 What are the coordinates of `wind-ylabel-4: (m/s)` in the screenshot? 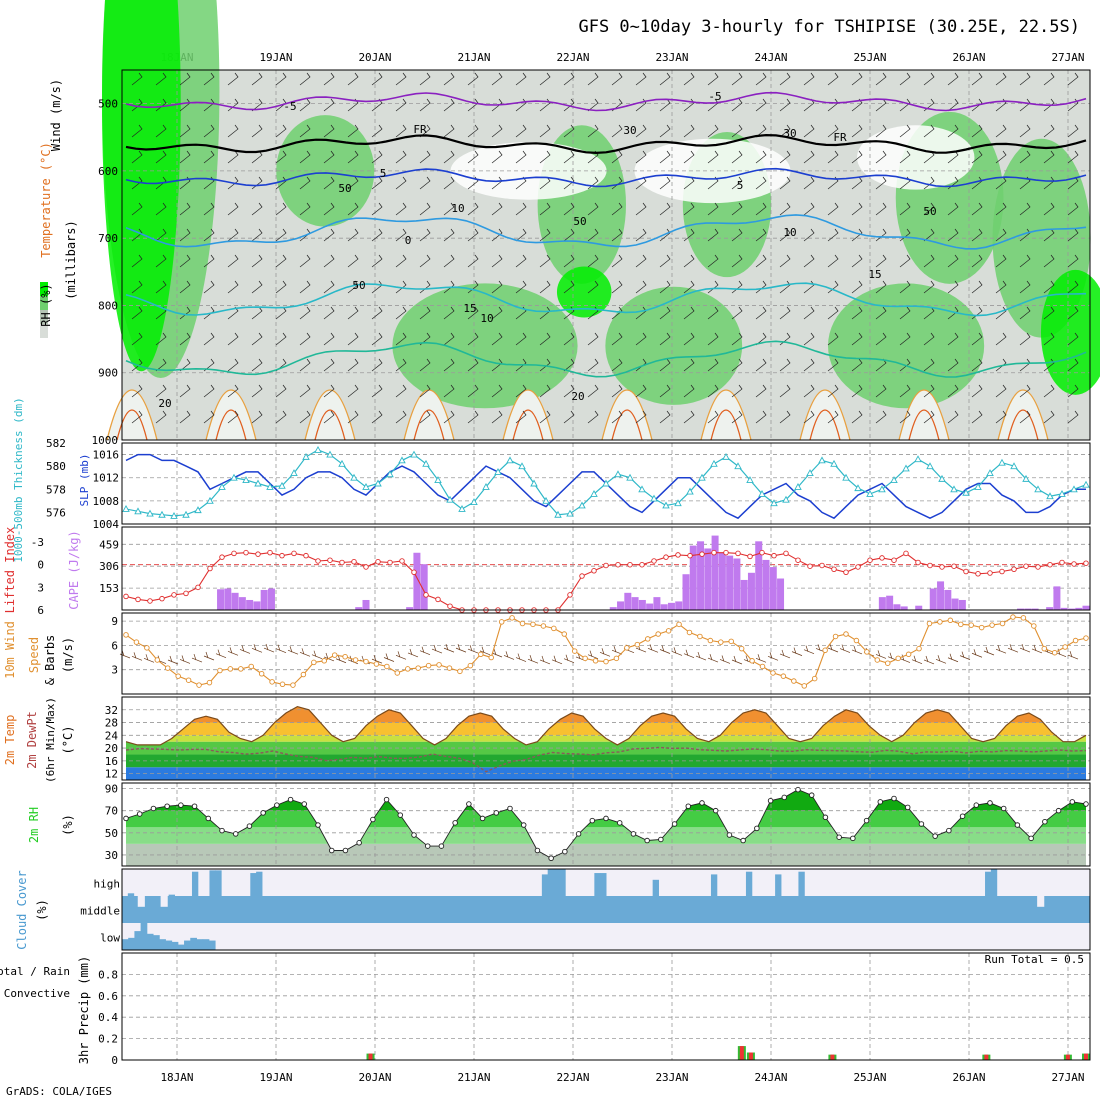 It's located at (68, 655).